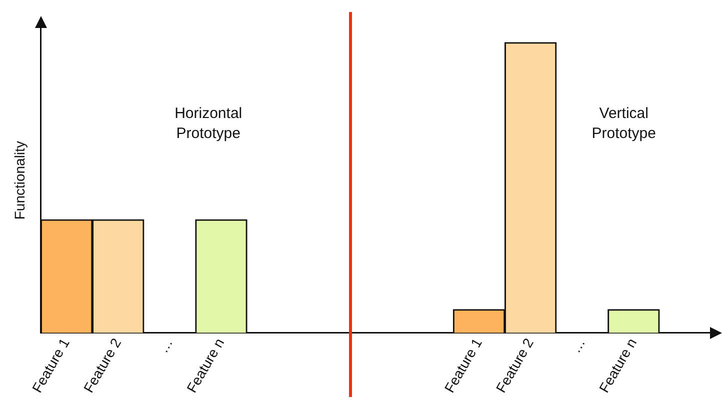 This screenshot has width=725, height=407. What do you see at coordinates (624, 123) in the screenshot?
I see `annotation: Vertical Prototype` at bounding box center [624, 123].